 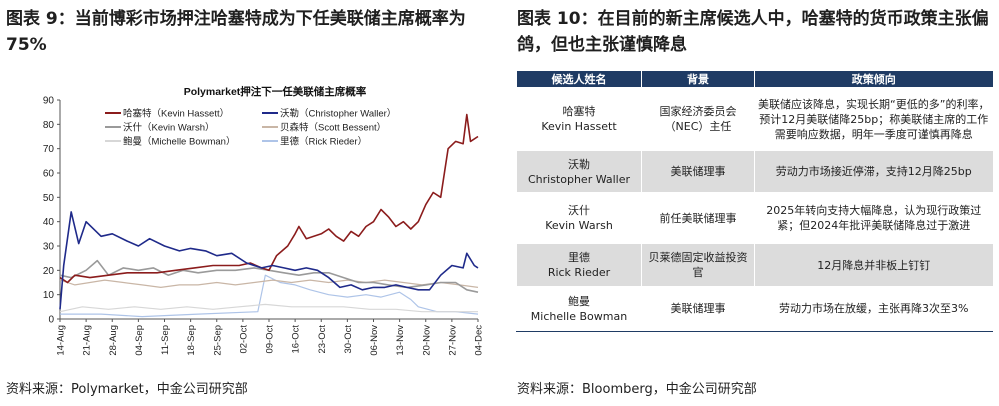 What do you see at coordinates (236, 32) in the screenshot?
I see `left-figure-title: 图表 9：当前博彩市场押注哈塞特成为下任美联储主席概率为 75%` at bounding box center [236, 32].